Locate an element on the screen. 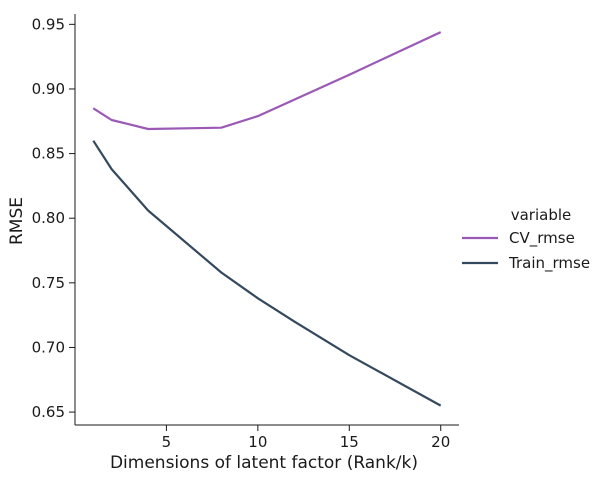  legend-label: Train_rmse is located at coordinates (549, 263).